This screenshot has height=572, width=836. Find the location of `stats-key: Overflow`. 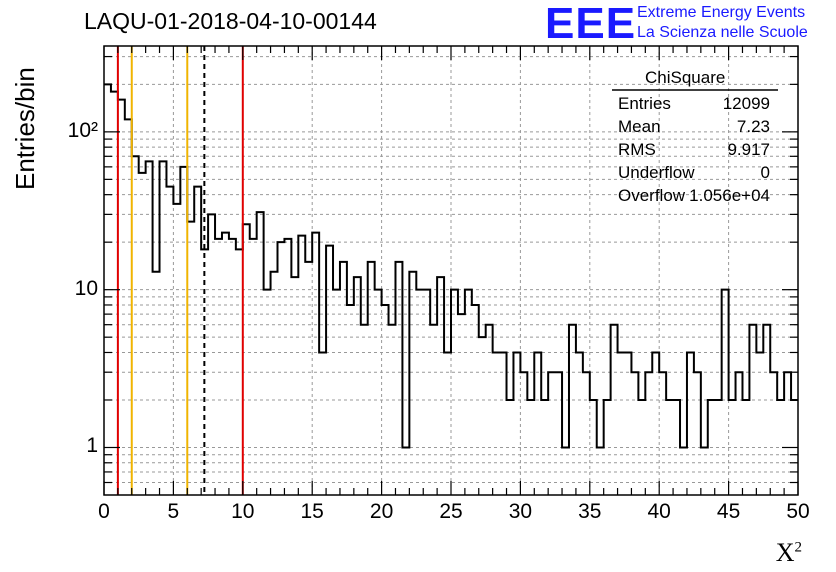

stats-key: Overflow is located at coordinates (652, 195).